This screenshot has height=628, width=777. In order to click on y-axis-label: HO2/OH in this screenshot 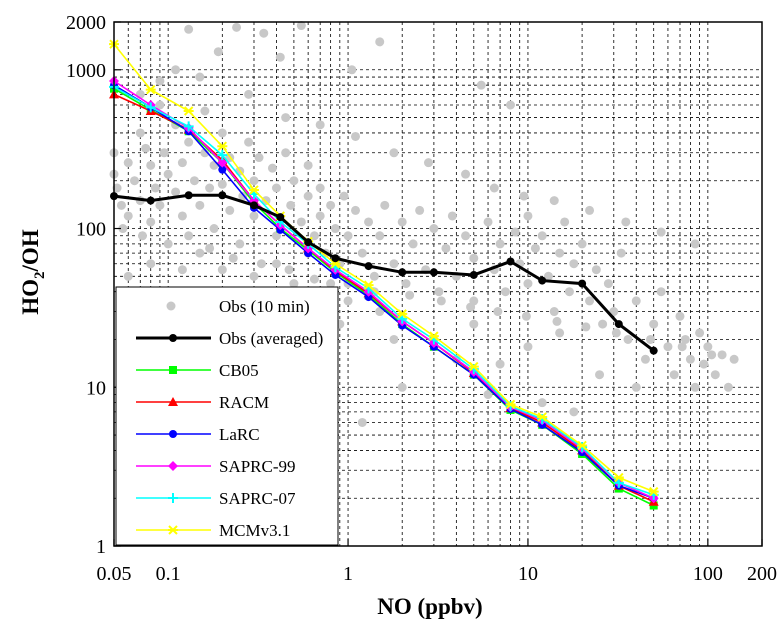, I will do `click(33, 272)`.